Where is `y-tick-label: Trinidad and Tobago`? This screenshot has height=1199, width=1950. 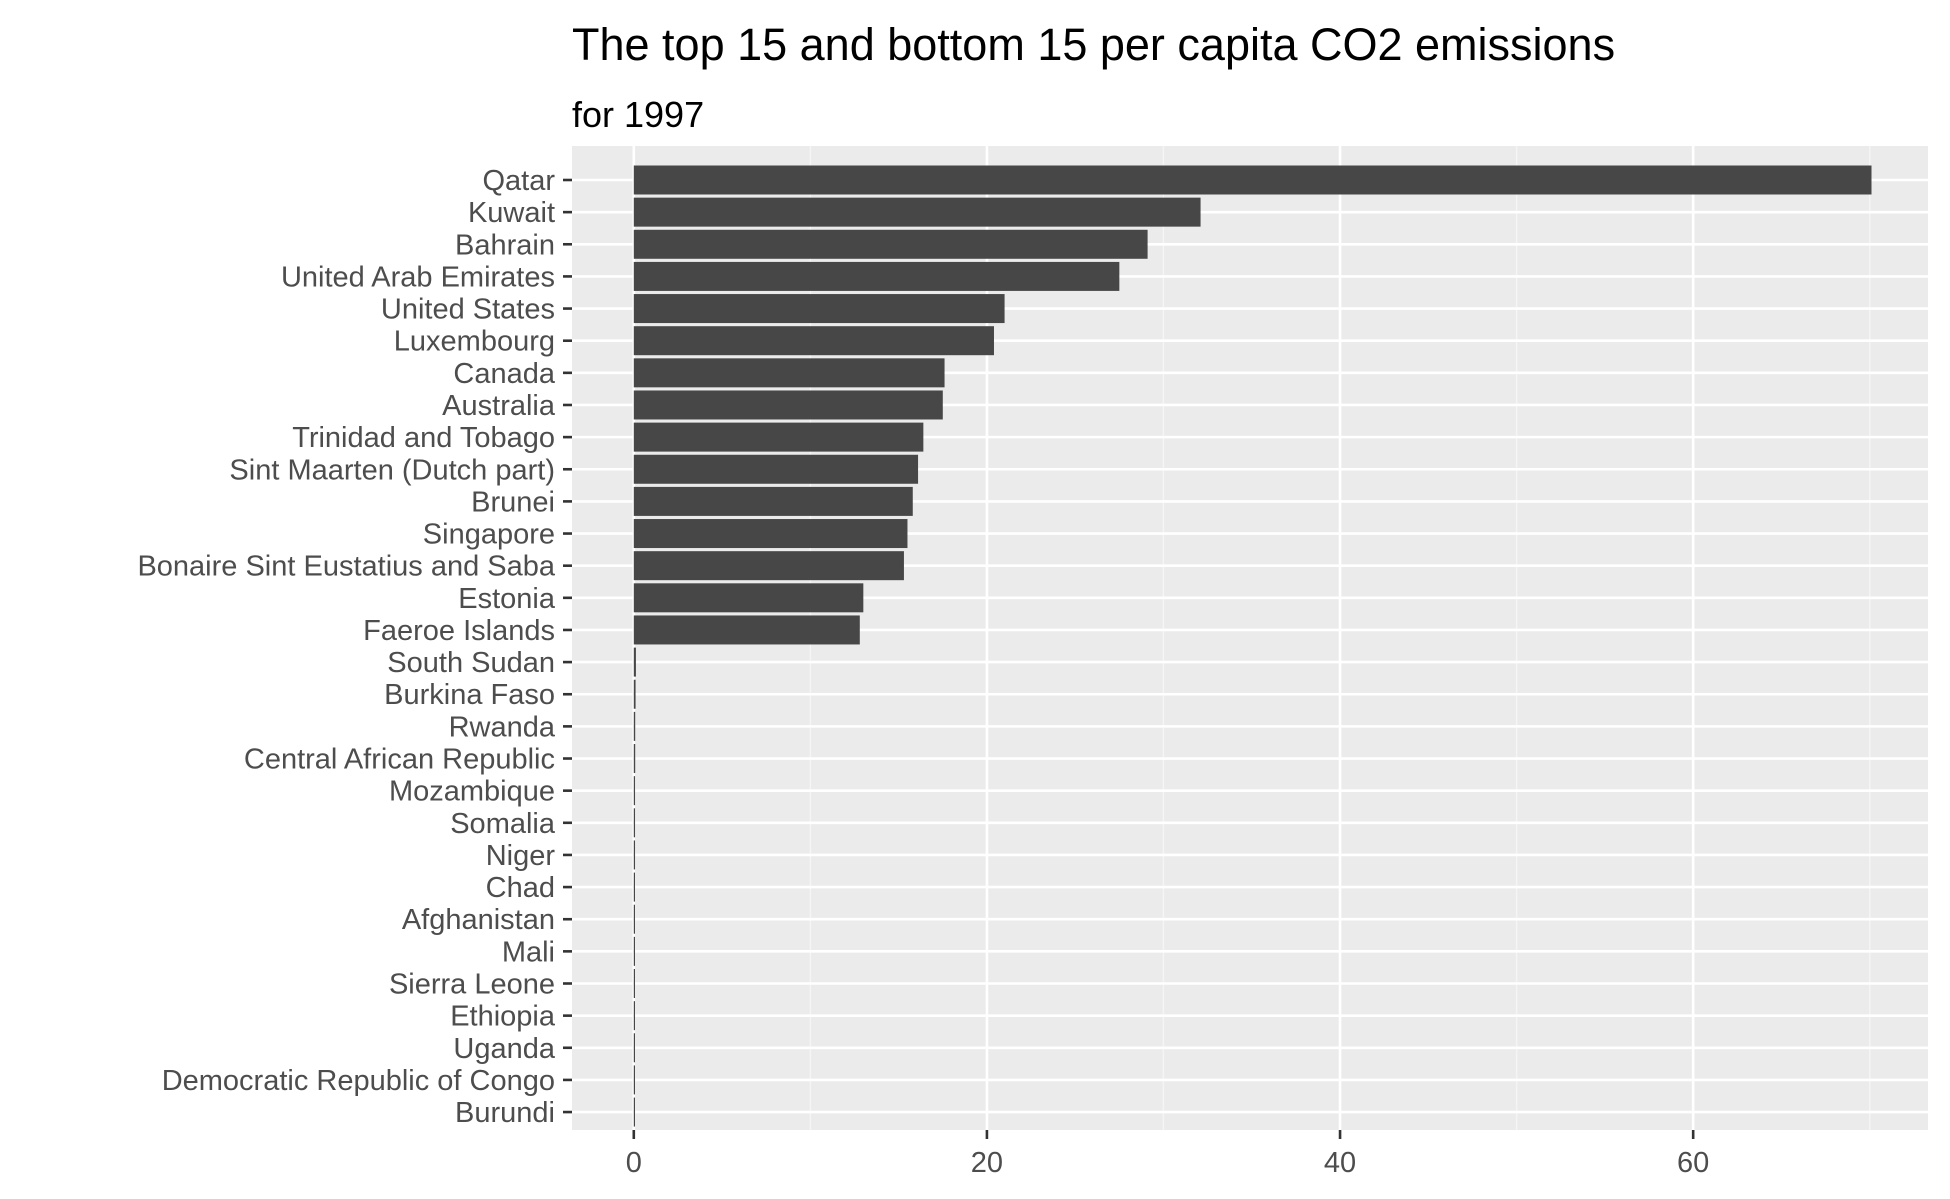
y-tick-label: Trinidad and Tobago is located at coordinates (423, 438).